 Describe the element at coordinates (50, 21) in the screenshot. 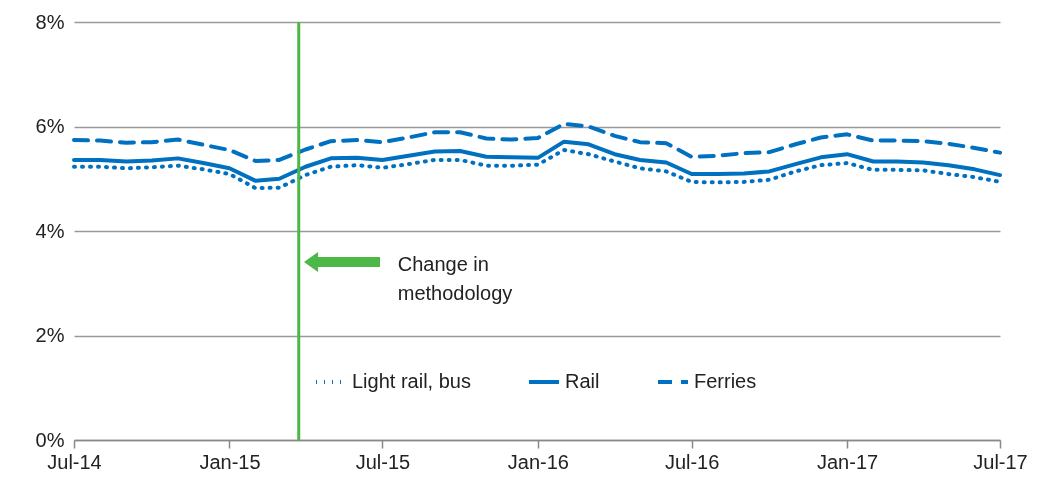

I see `y-tick-label: 8%` at that location.